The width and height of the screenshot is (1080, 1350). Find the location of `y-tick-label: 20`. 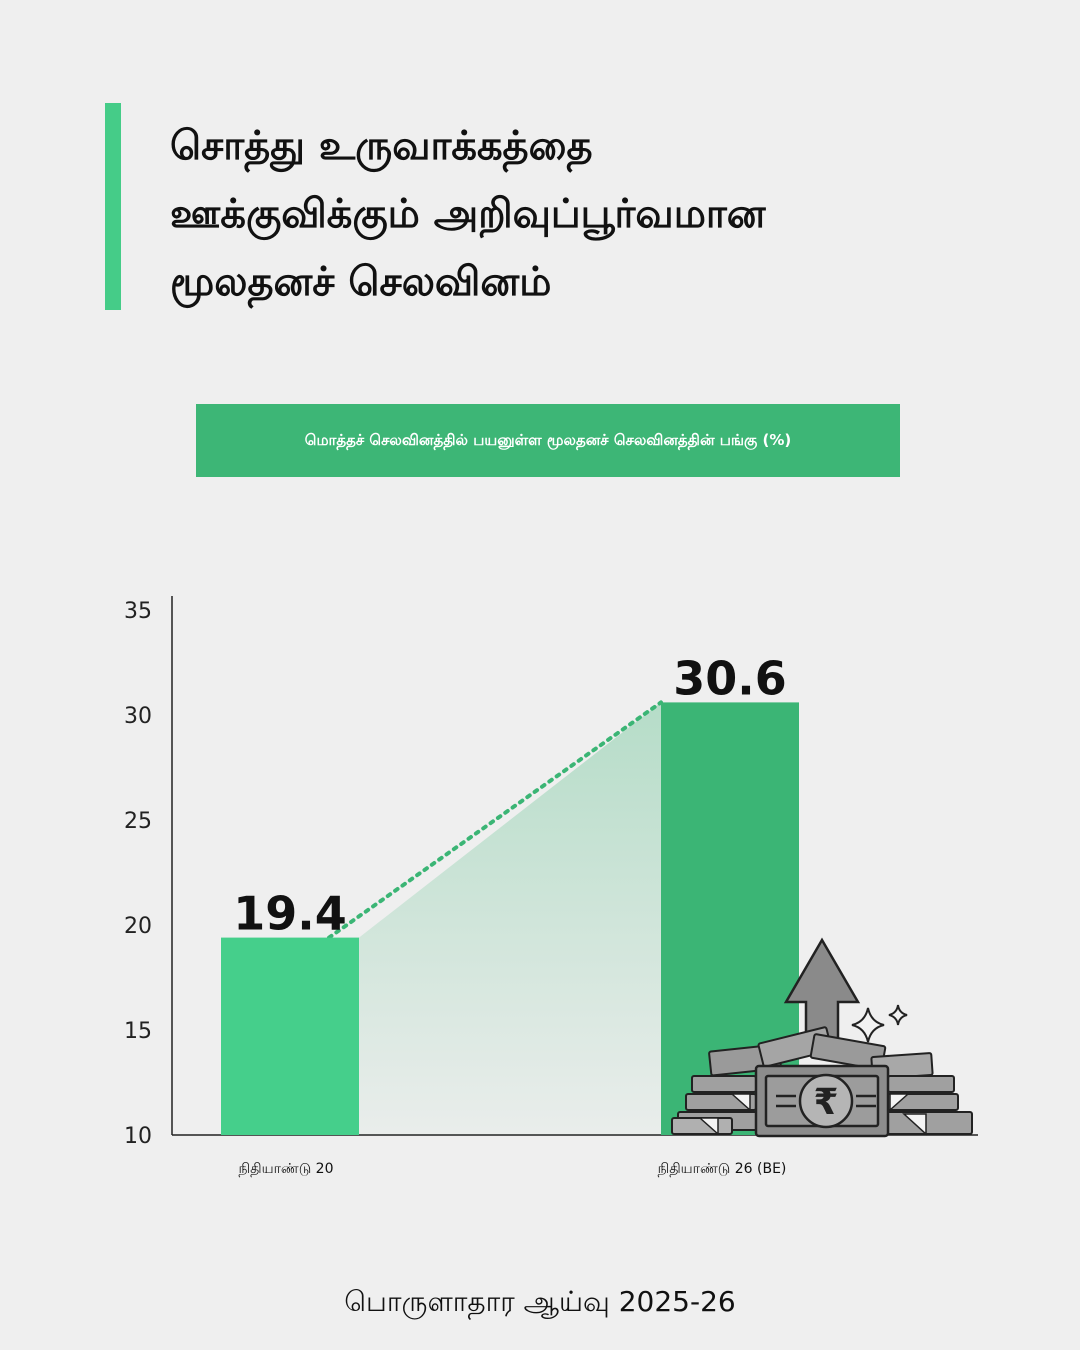

y-tick-label: 20 is located at coordinates (138, 926).